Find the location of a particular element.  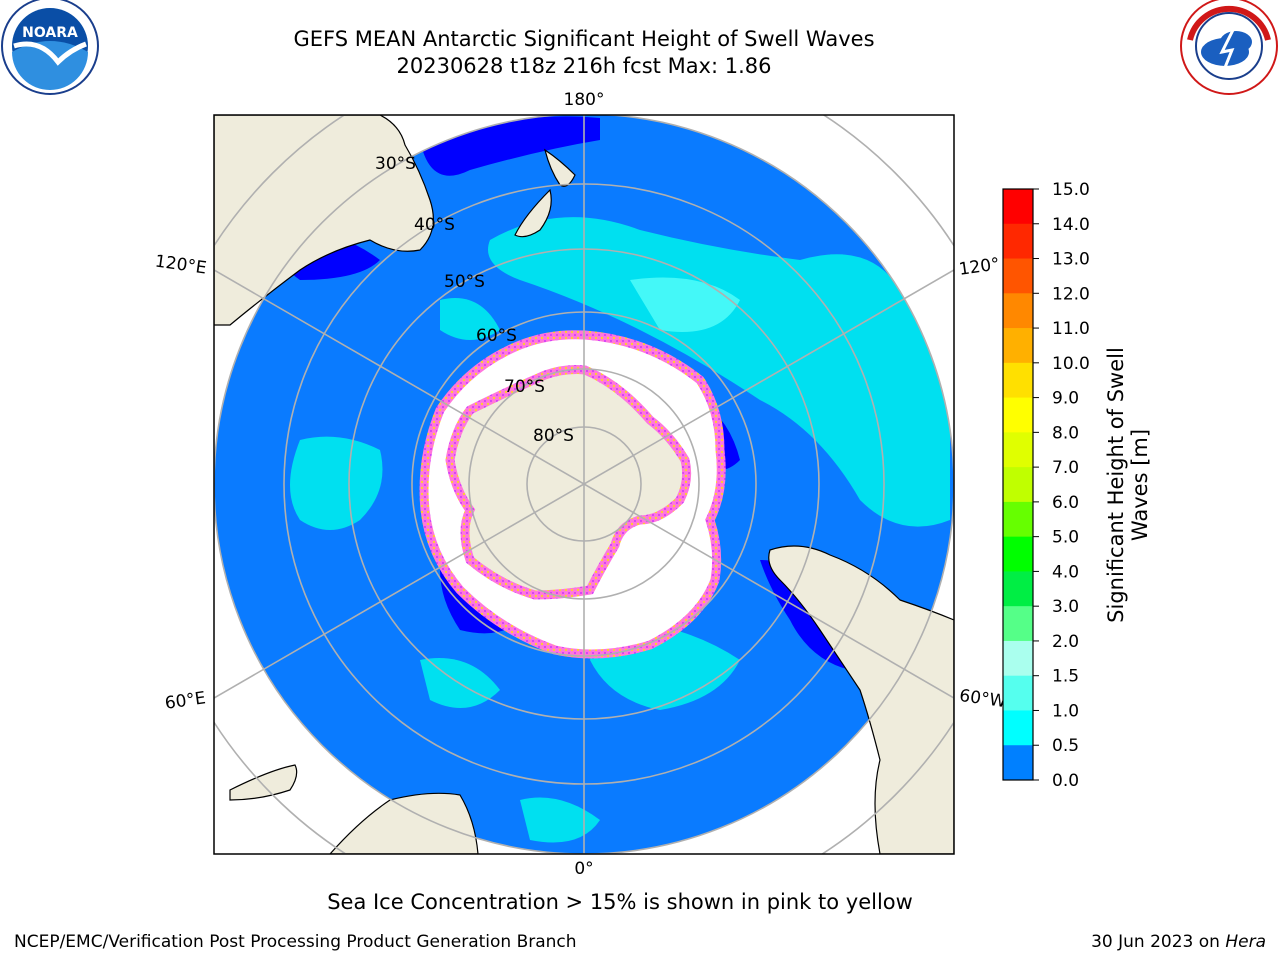

colorbar-frame is located at coordinates (1018, 484).